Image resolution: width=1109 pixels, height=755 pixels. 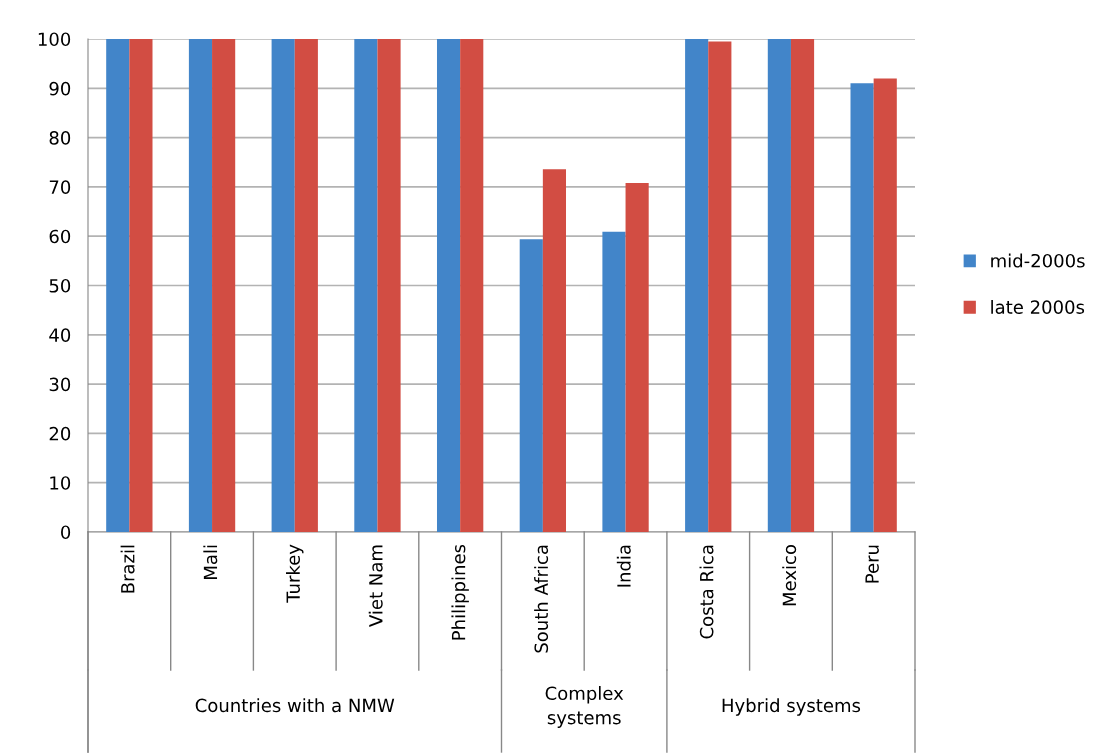 What do you see at coordinates (1038, 306) in the screenshot?
I see `legend-label: late 2000s` at bounding box center [1038, 306].